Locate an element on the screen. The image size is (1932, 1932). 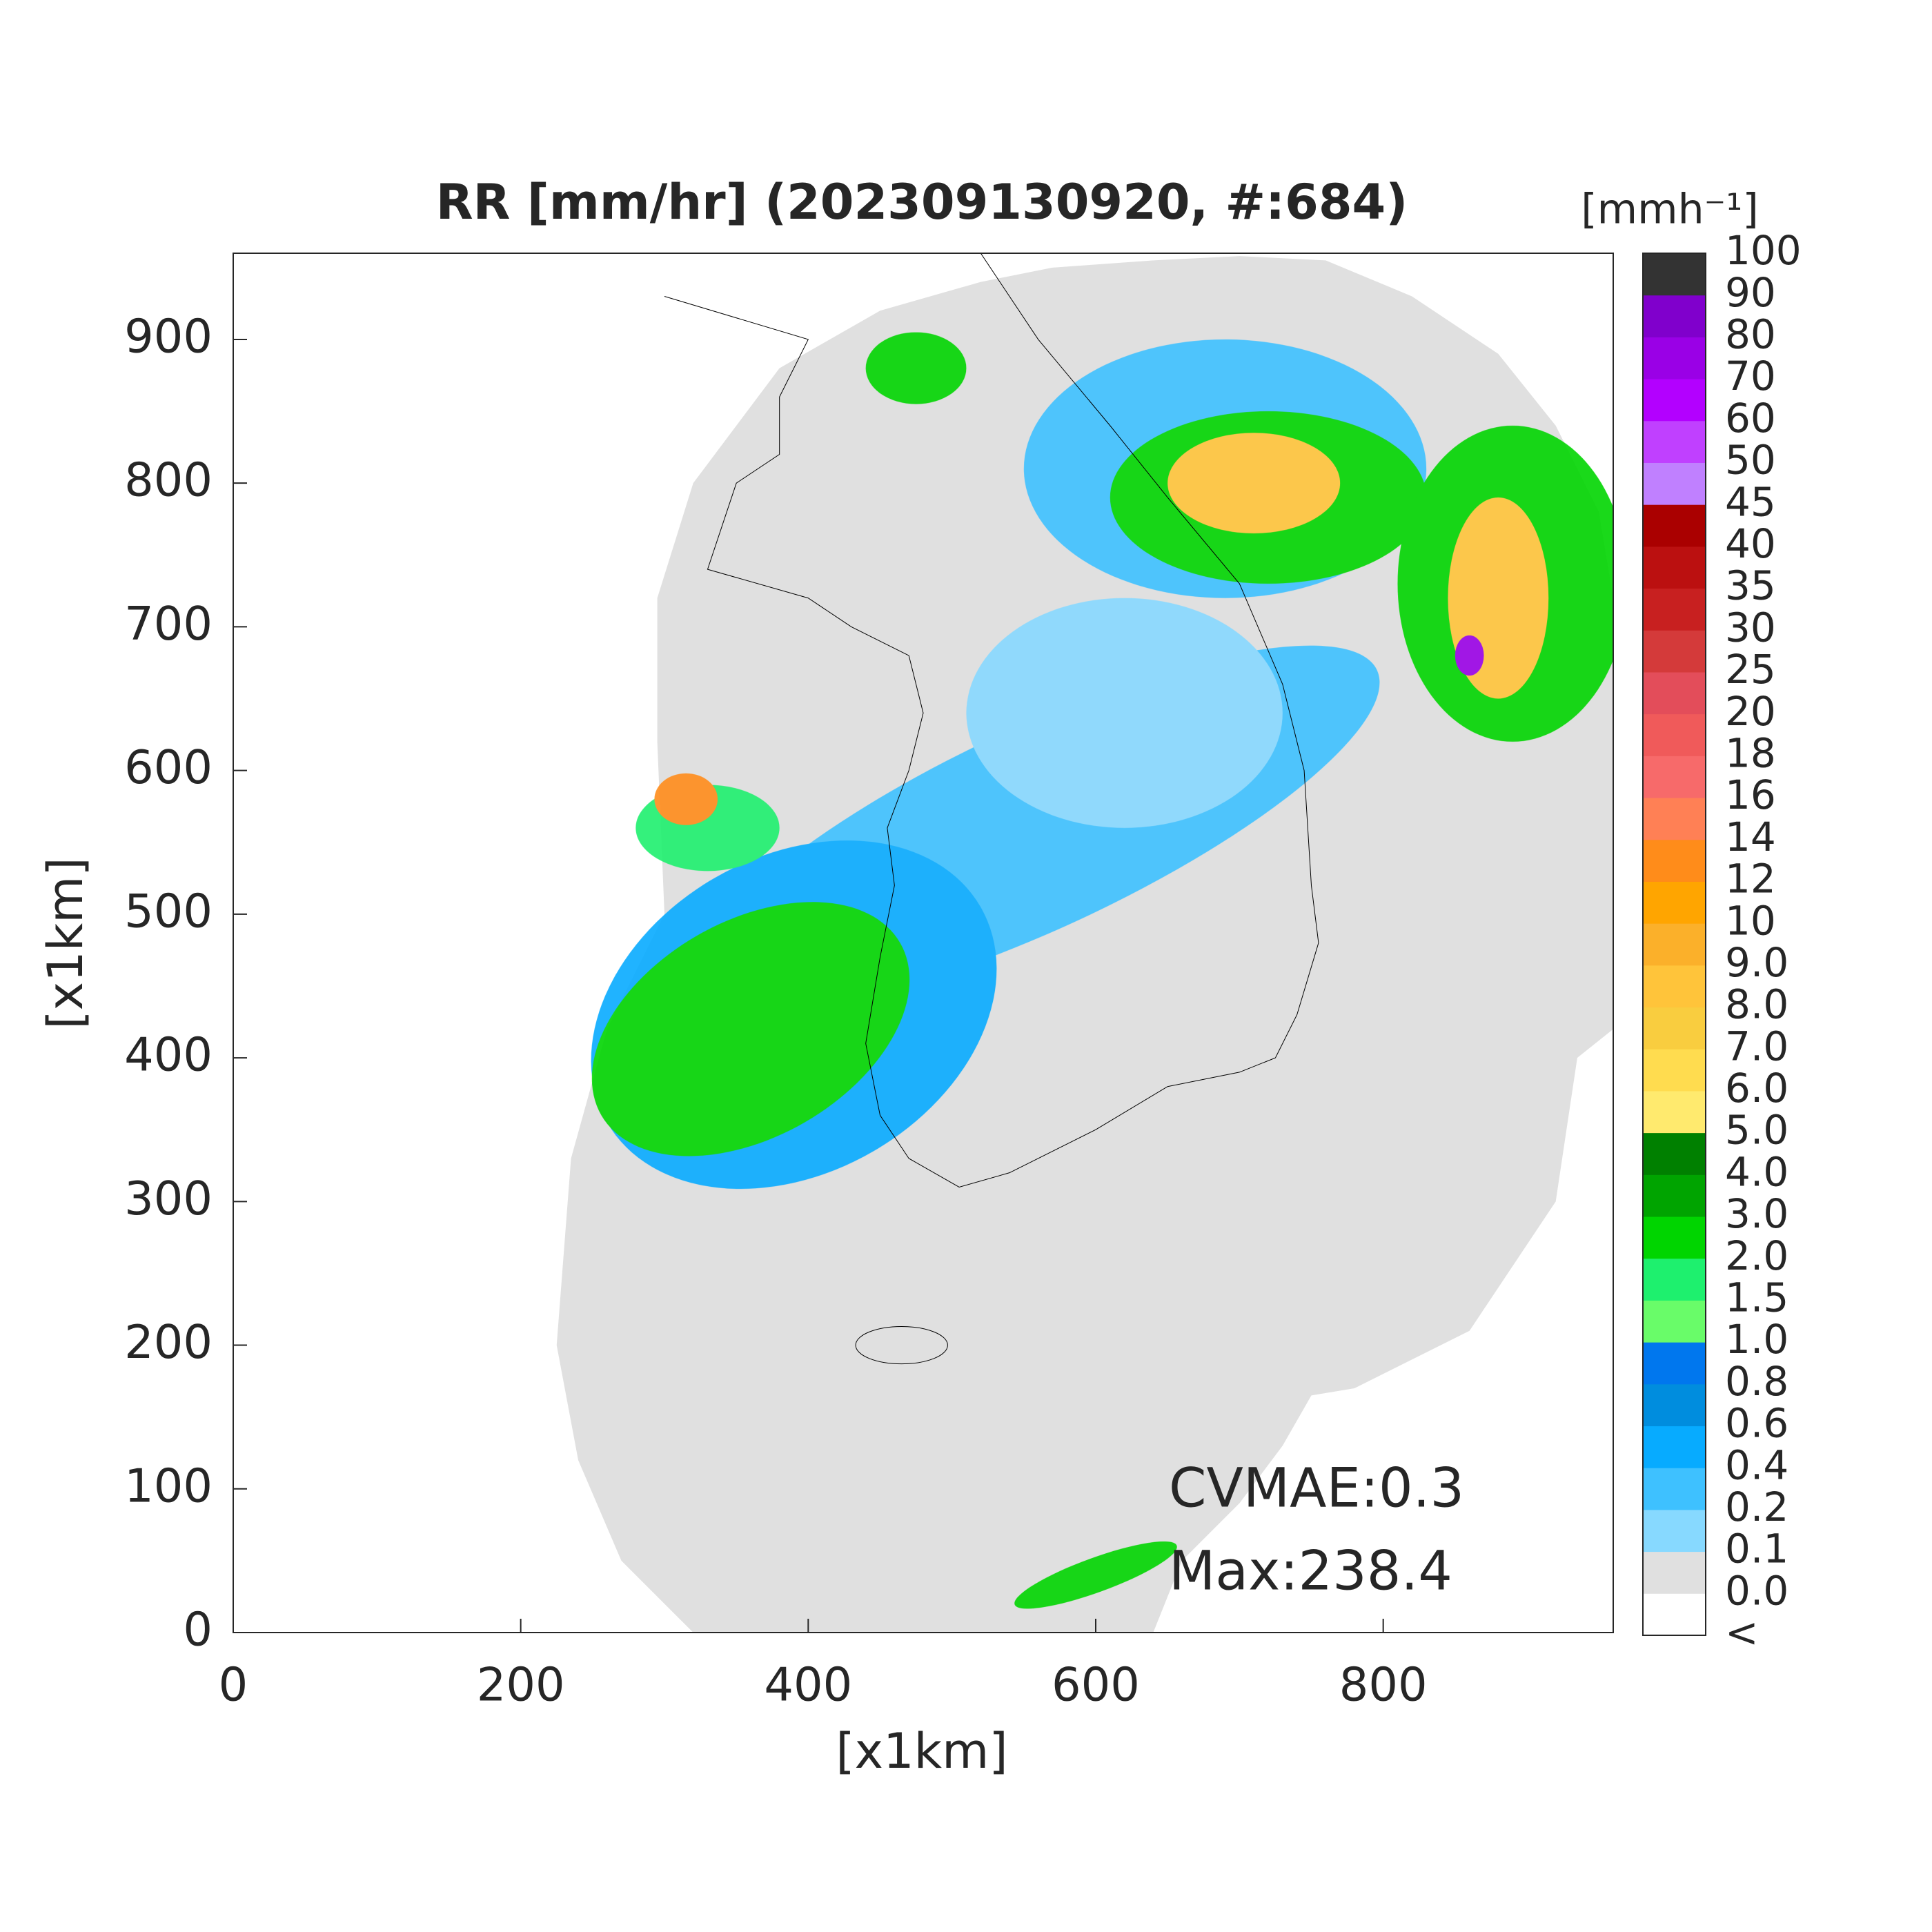
colorbar-tick-label: 35 is located at coordinates (1750, 585).